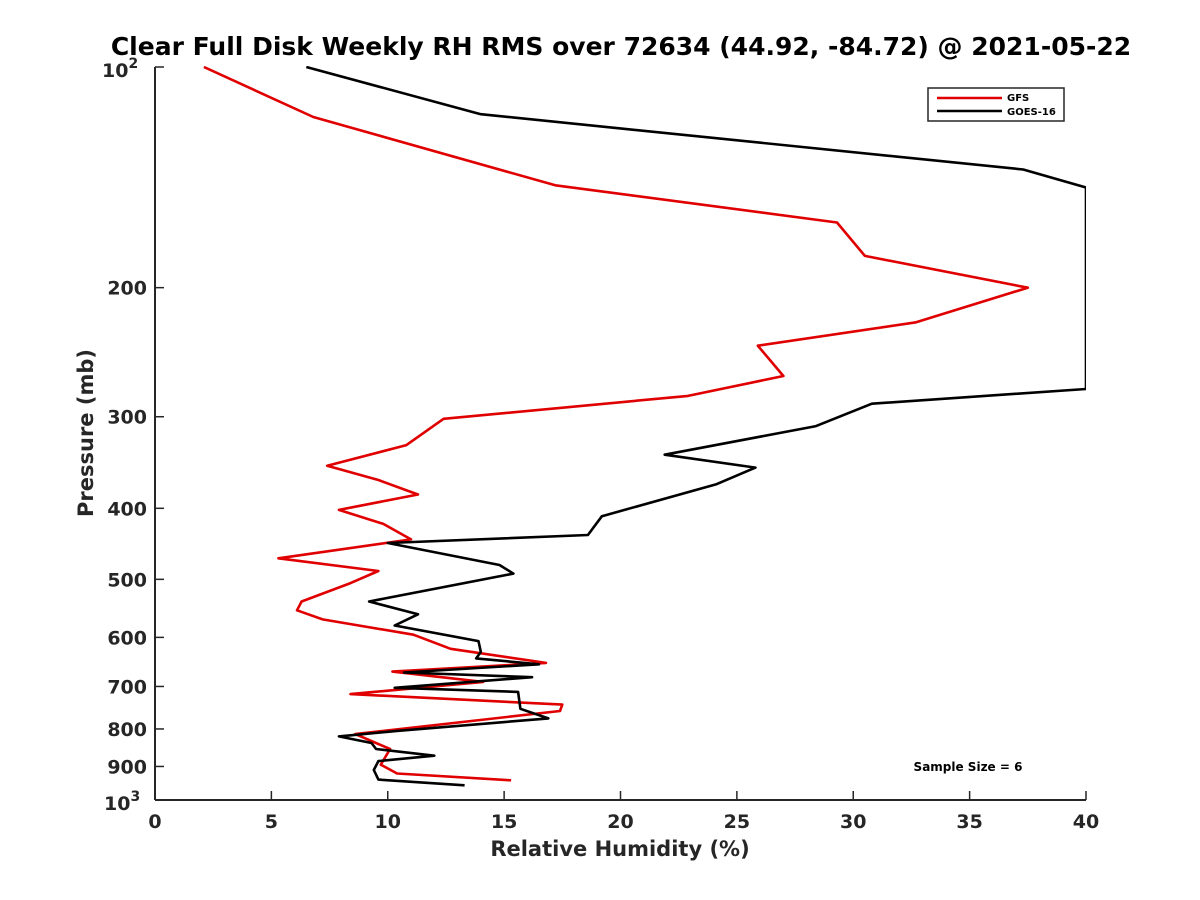 Image resolution: width=1200 pixels, height=900 pixels. I want to click on x-tick-label: 10, so click(388, 822).